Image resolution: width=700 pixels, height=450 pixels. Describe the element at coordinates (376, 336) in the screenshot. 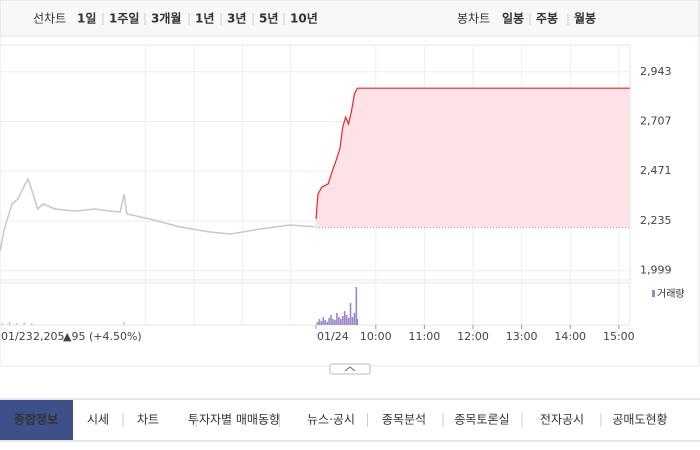

I see `x-tick-label: 10:00` at that location.